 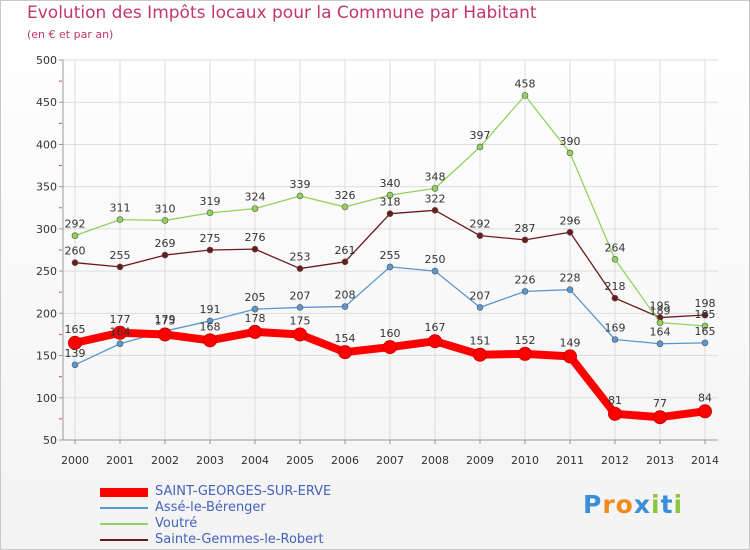 What do you see at coordinates (345, 250) in the screenshot?
I see `data-label: 261` at bounding box center [345, 250].